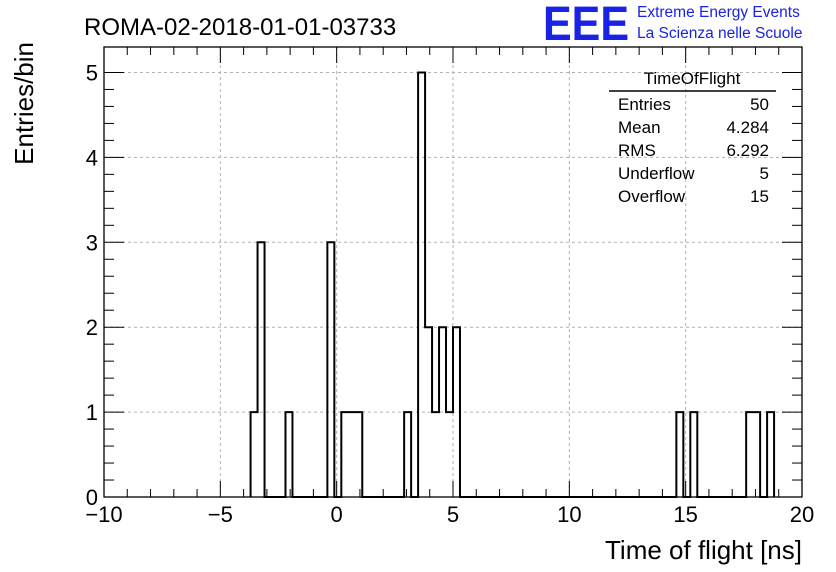  What do you see at coordinates (644, 104) in the screenshot?
I see `stats-row-label: Entries` at bounding box center [644, 104].